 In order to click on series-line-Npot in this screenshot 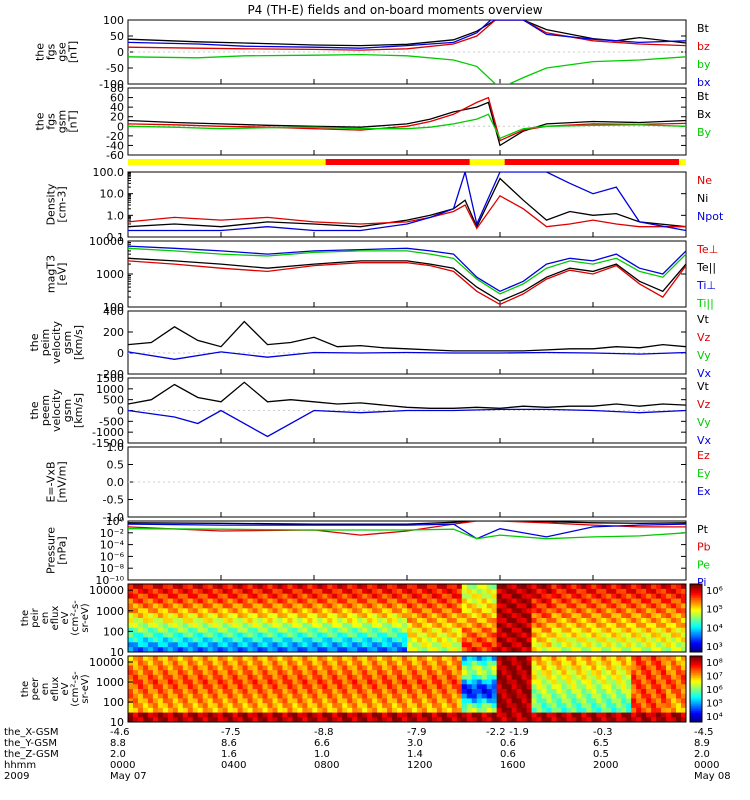, I will do `click(407, 202)`.